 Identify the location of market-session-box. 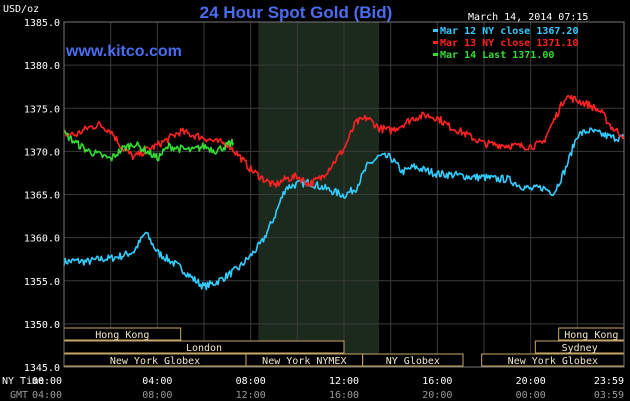
(413, 360).